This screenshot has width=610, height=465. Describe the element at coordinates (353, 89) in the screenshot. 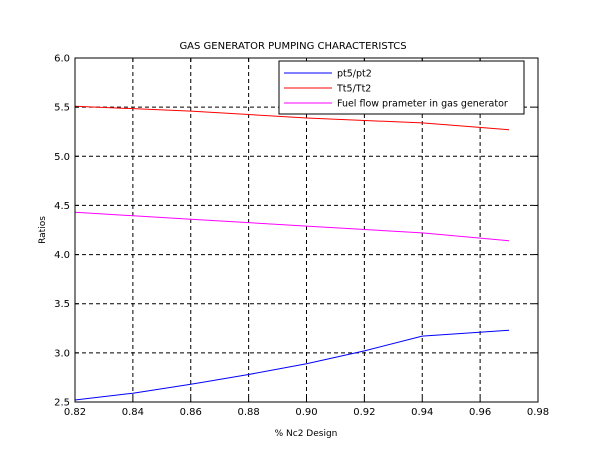

I see `legend-label-2: Tt5/Tt2` at that location.